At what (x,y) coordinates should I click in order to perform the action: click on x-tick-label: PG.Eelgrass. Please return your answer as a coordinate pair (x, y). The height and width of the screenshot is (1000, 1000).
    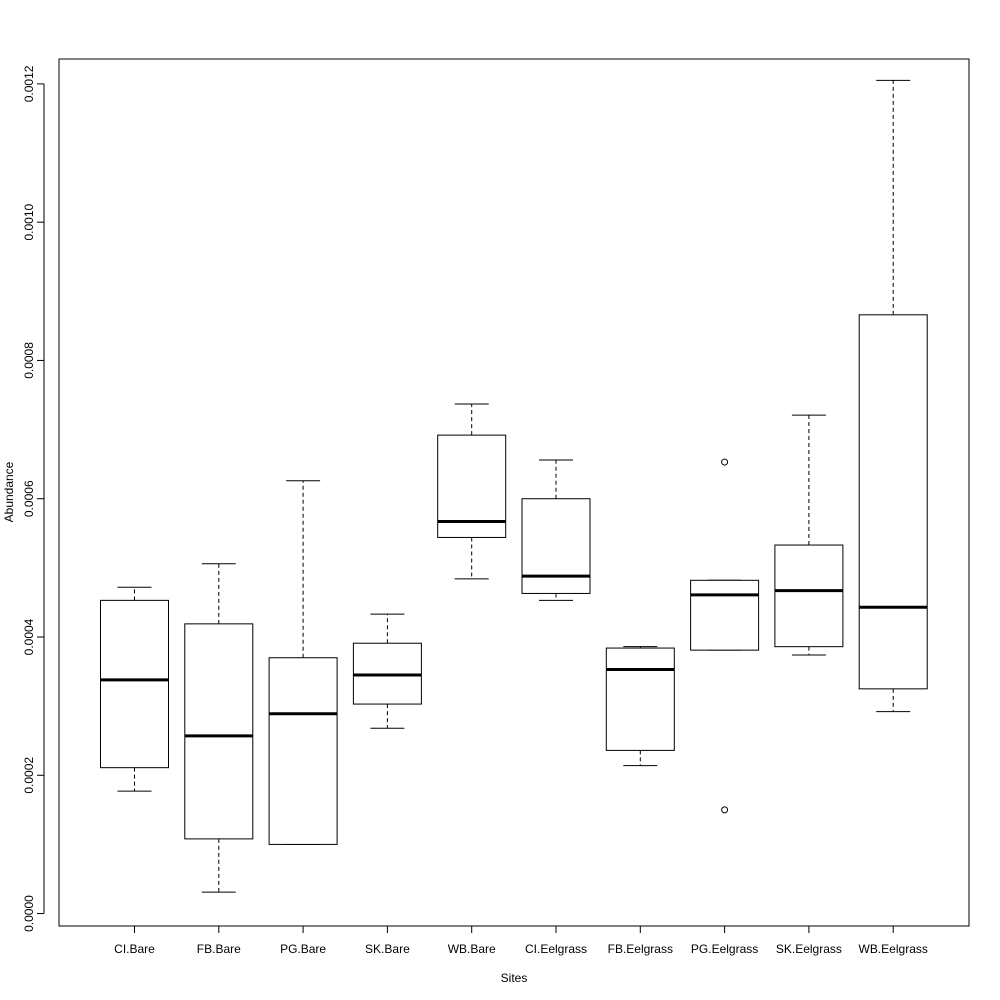
    Looking at the image, I should click on (724, 949).